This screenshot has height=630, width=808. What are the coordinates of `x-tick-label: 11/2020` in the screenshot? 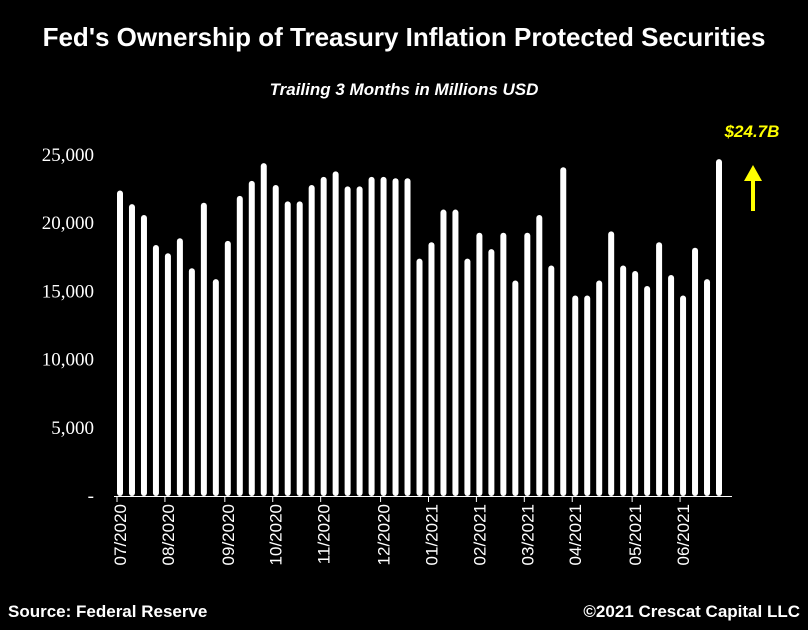 It's located at (324, 534).